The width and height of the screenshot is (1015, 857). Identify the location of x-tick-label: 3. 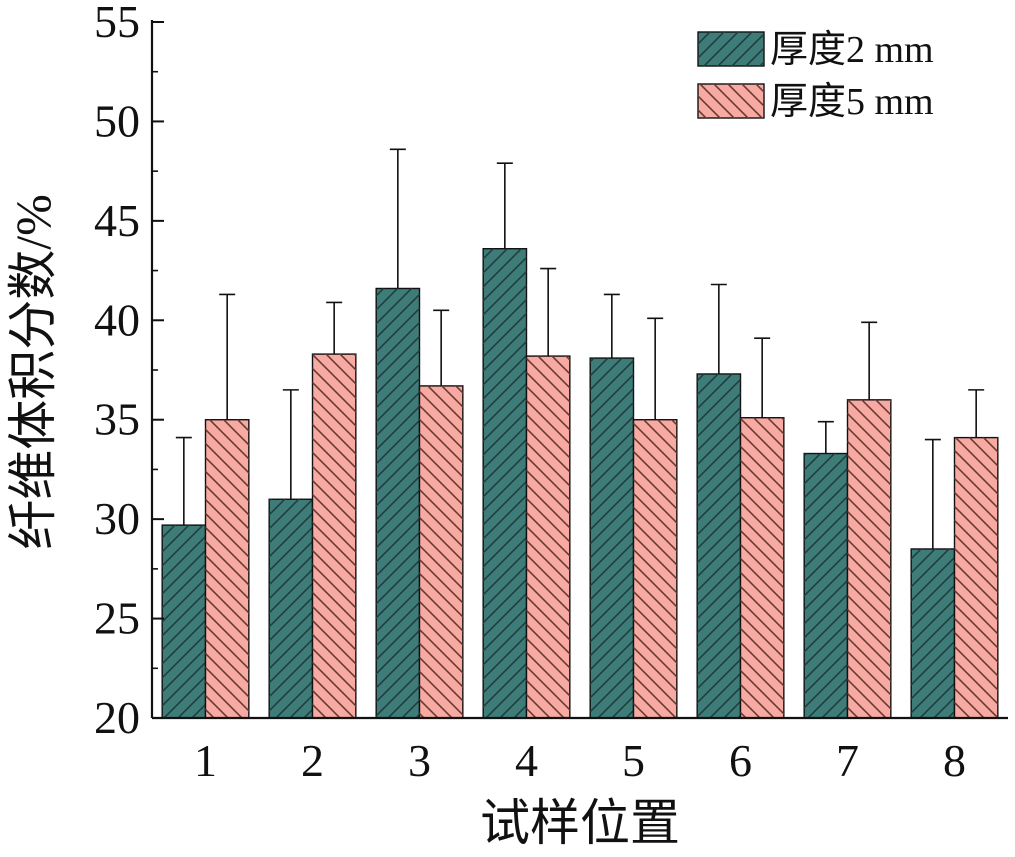
(419, 760).